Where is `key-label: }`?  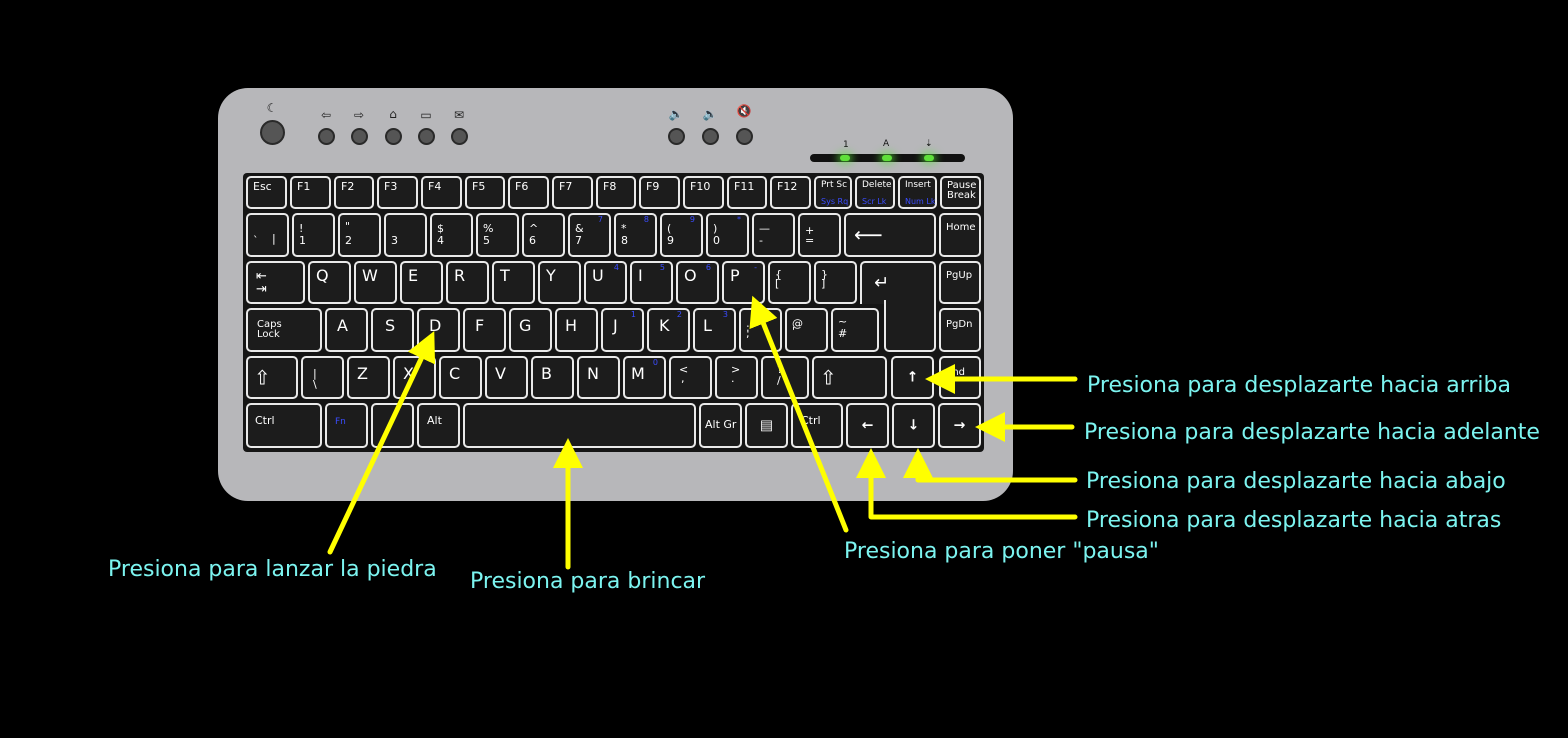 key-label: } is located at coordinates (824, 274).